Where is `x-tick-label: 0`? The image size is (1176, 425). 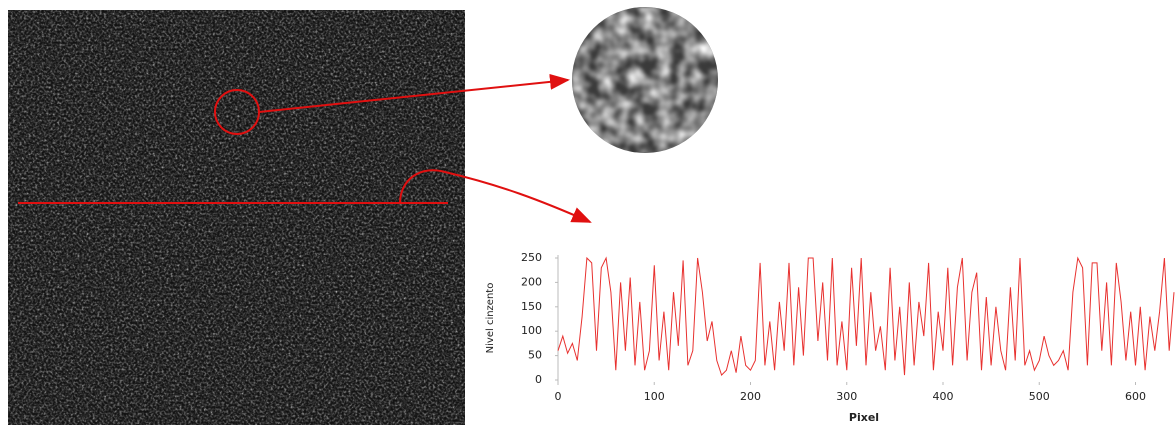 x-tick-label: 0 is located at coordinates (558, 396).